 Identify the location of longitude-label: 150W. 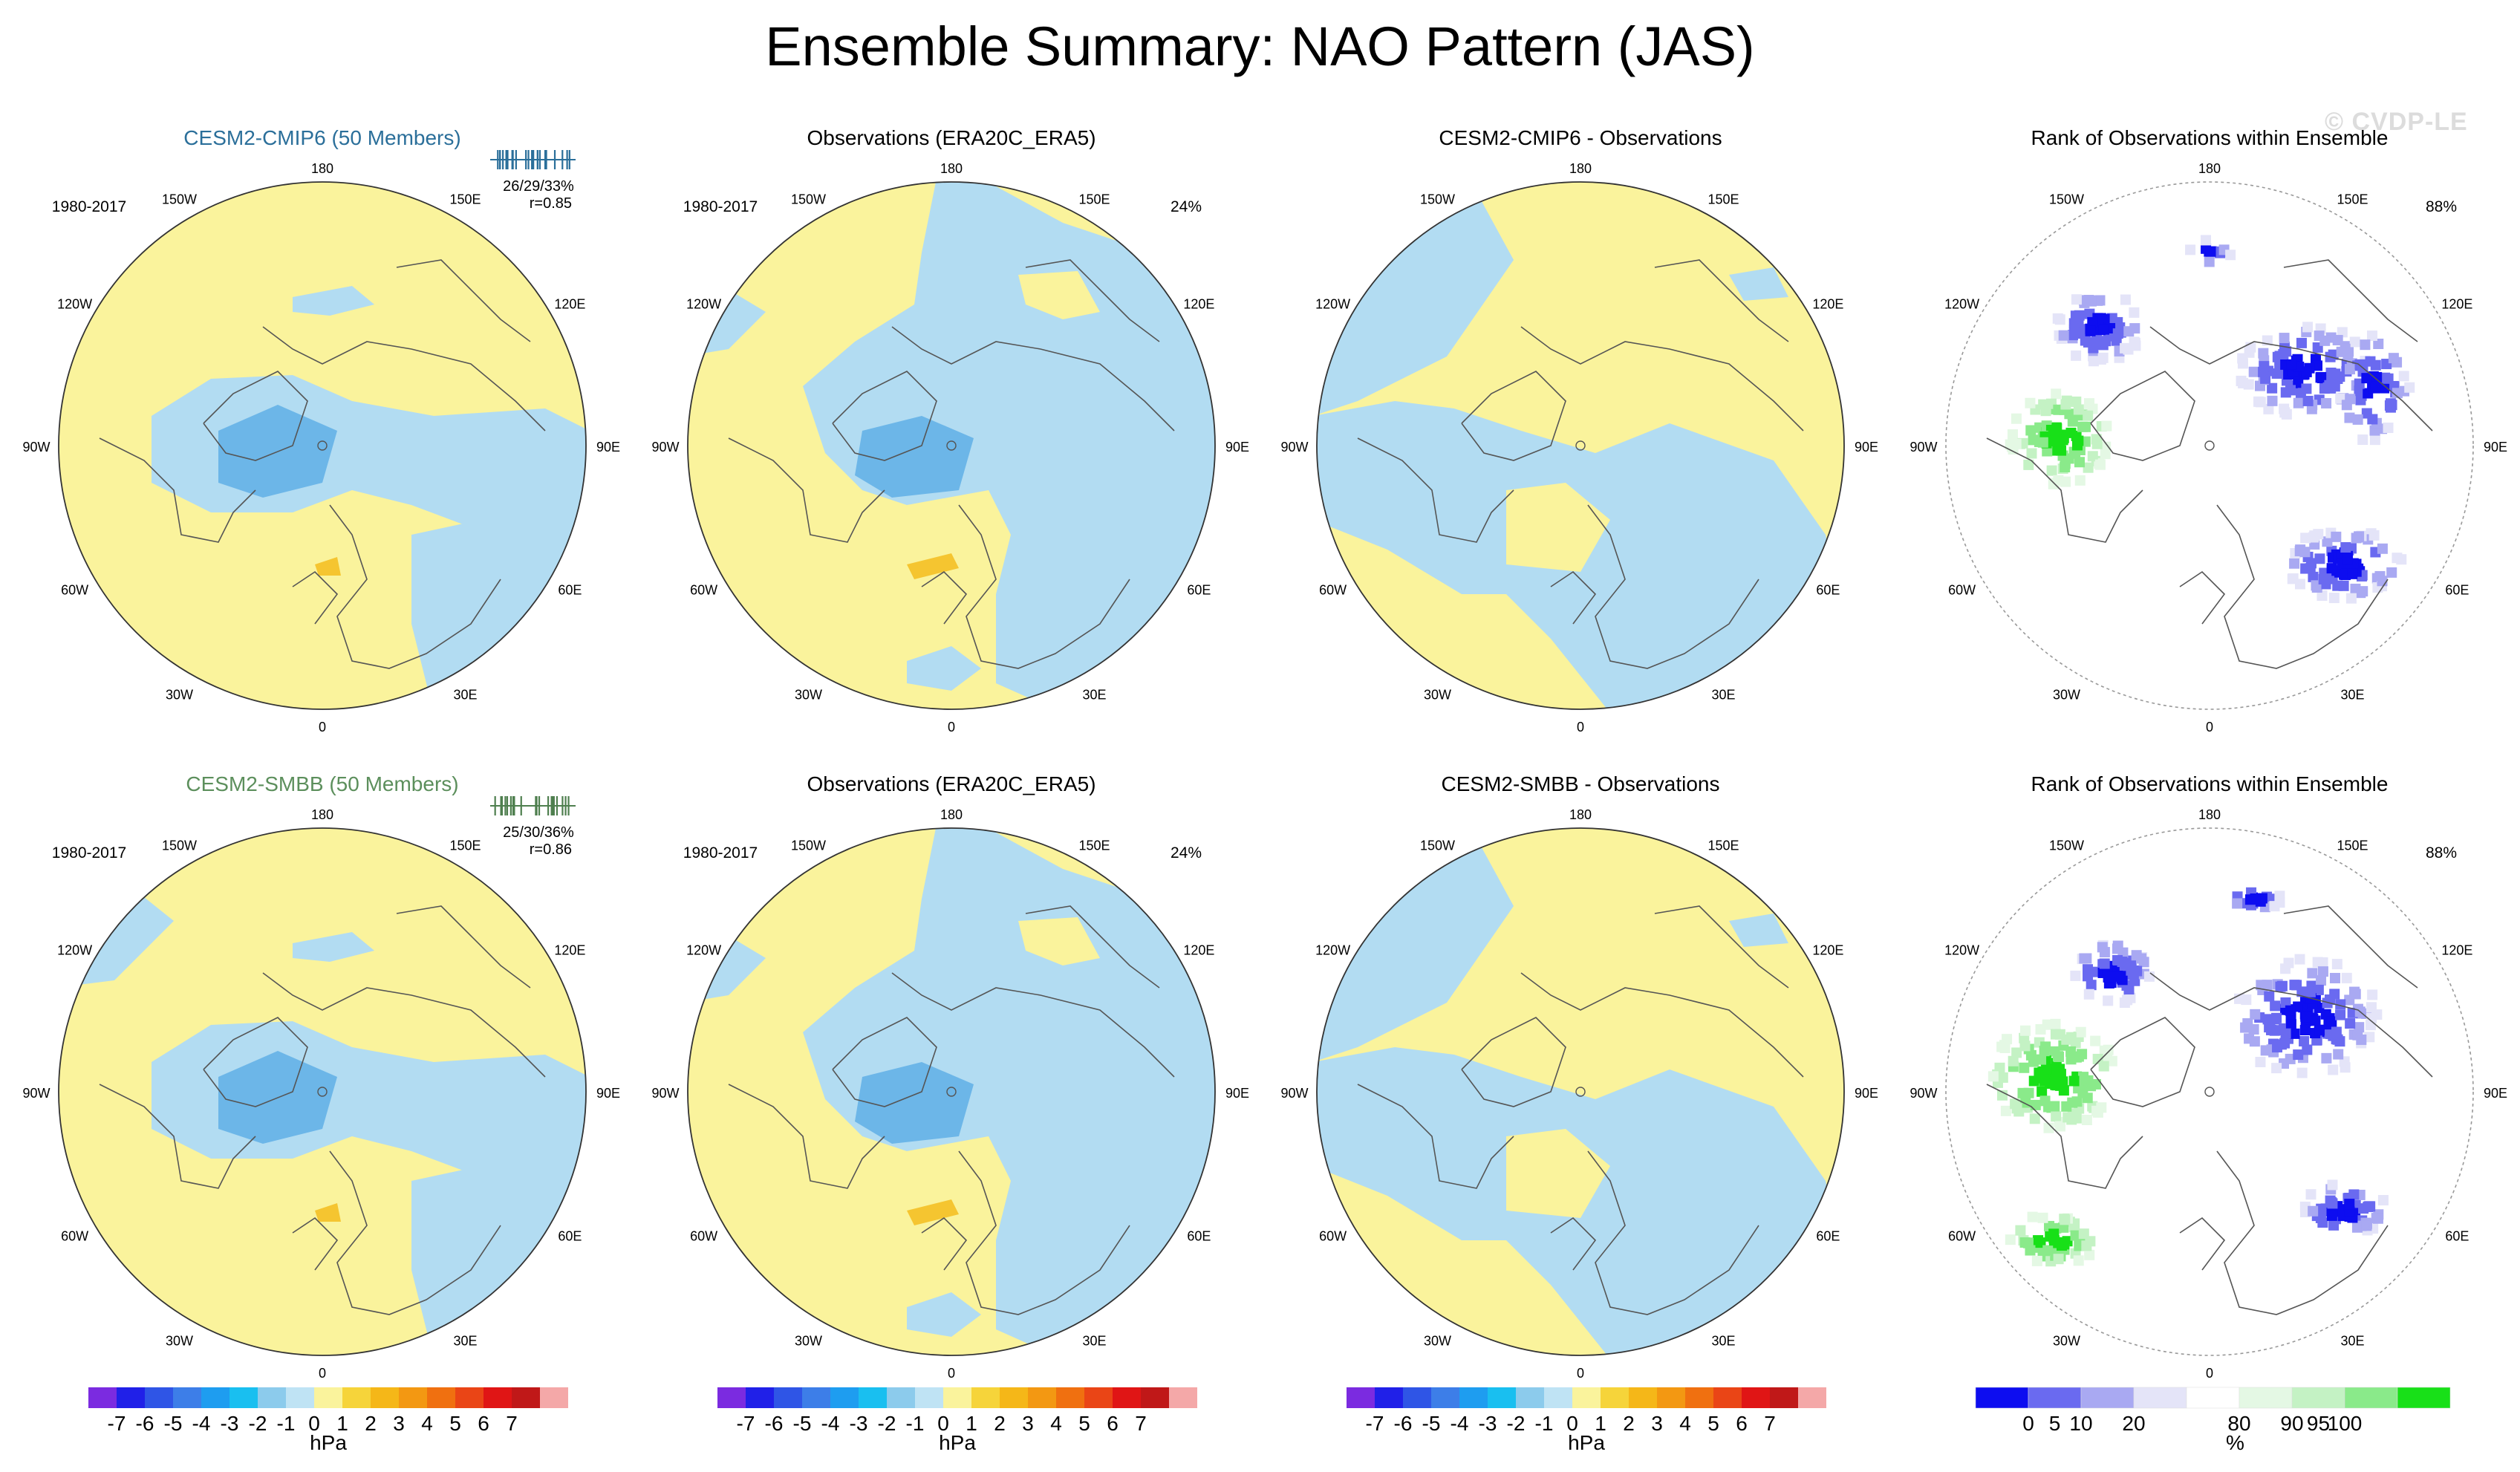
(1437, 199).